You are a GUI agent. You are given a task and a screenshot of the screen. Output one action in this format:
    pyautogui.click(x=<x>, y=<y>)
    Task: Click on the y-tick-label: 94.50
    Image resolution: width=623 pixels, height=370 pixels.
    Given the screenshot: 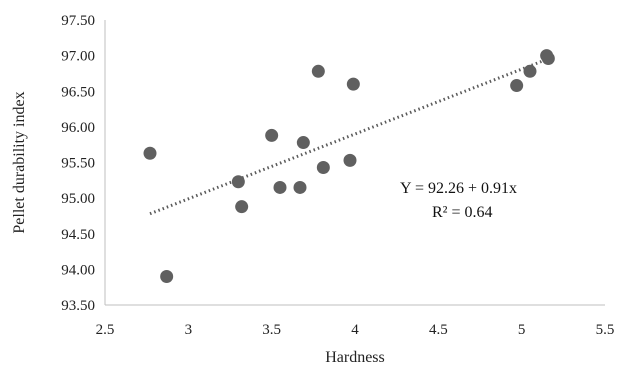 What is the action you would take?
    pyautogui.click(x=78, y=235)
    